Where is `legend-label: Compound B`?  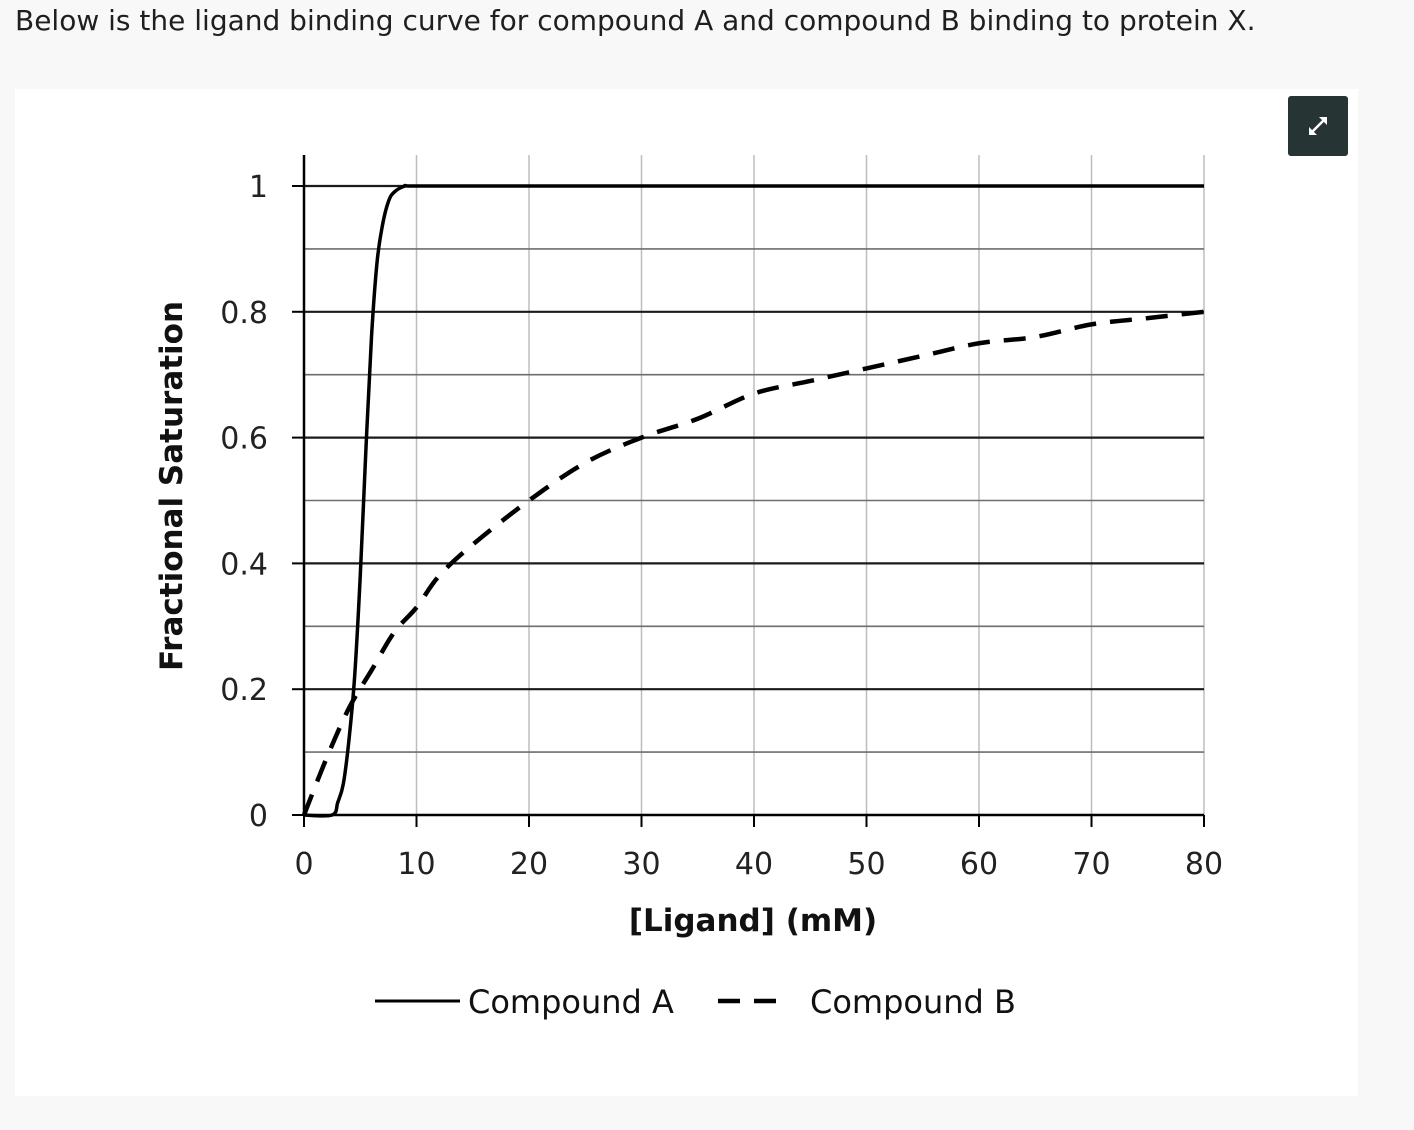 legend-label: Compound B is located at coordinates (913, 1002).